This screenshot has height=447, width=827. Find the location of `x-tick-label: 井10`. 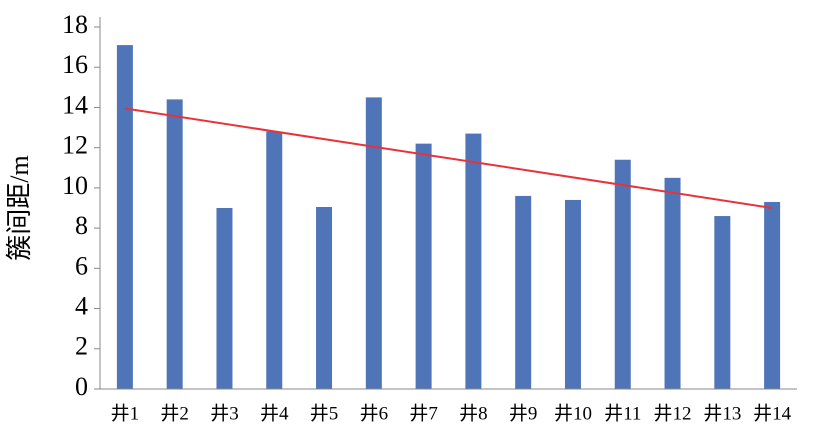

x-tick-label: 井10 is located at coordinates (573, 413).